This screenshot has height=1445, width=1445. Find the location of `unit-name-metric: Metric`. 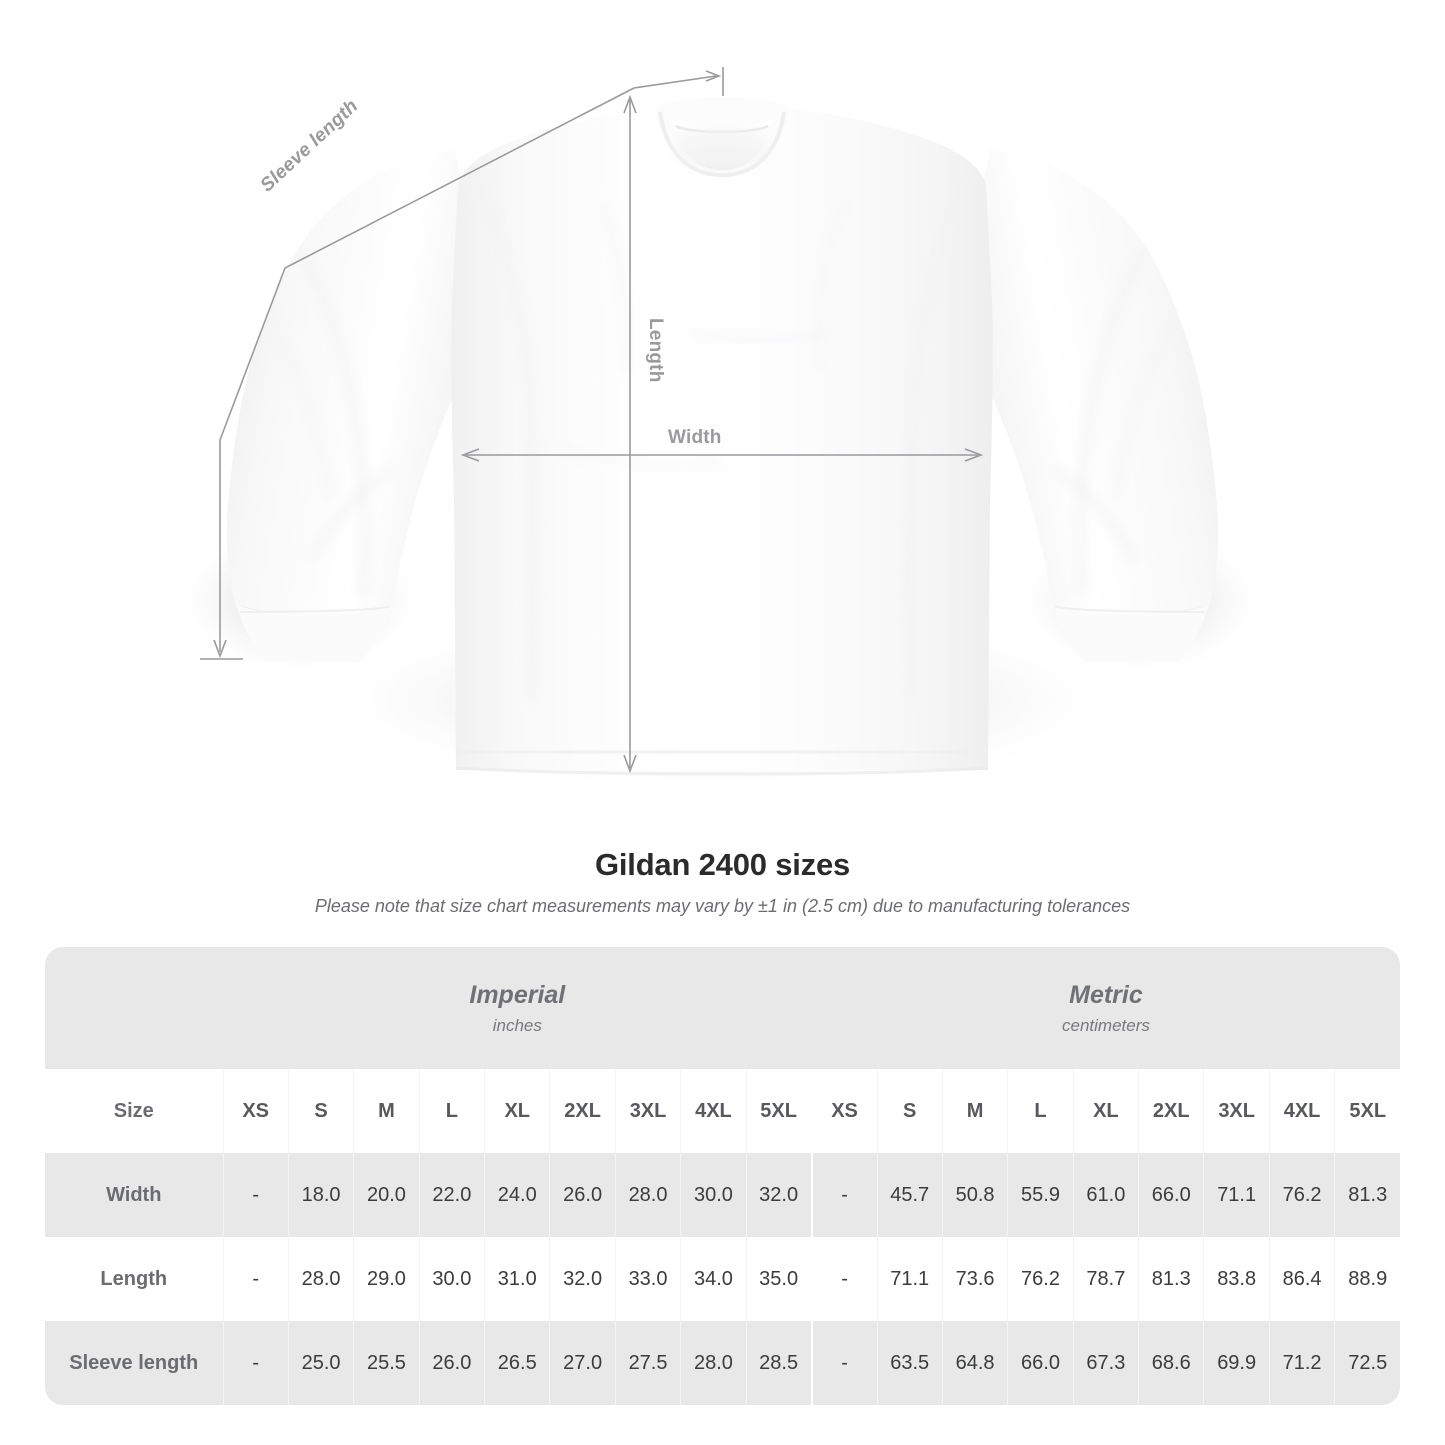

unit-name-metric: Metric is located at coordinates (1106, 994).